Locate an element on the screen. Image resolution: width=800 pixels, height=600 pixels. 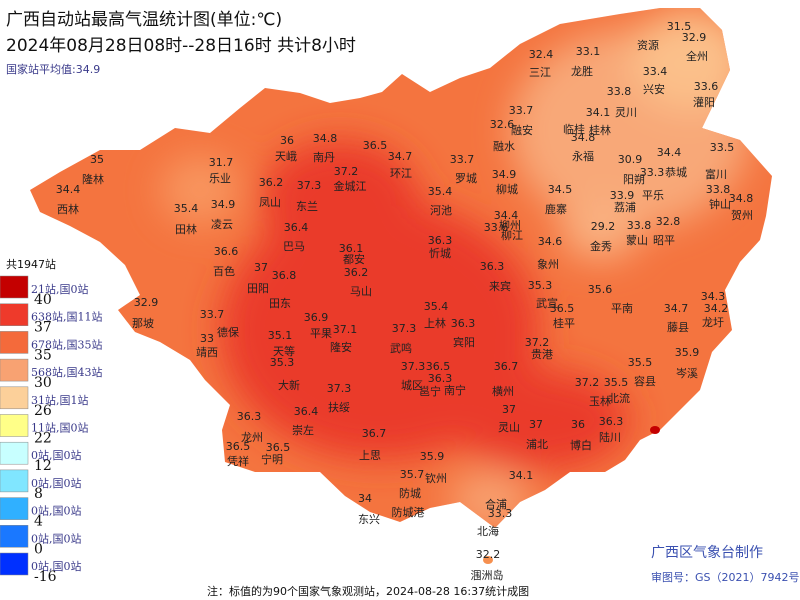
station-name: 柳州 is located at coordinates (510, 225).